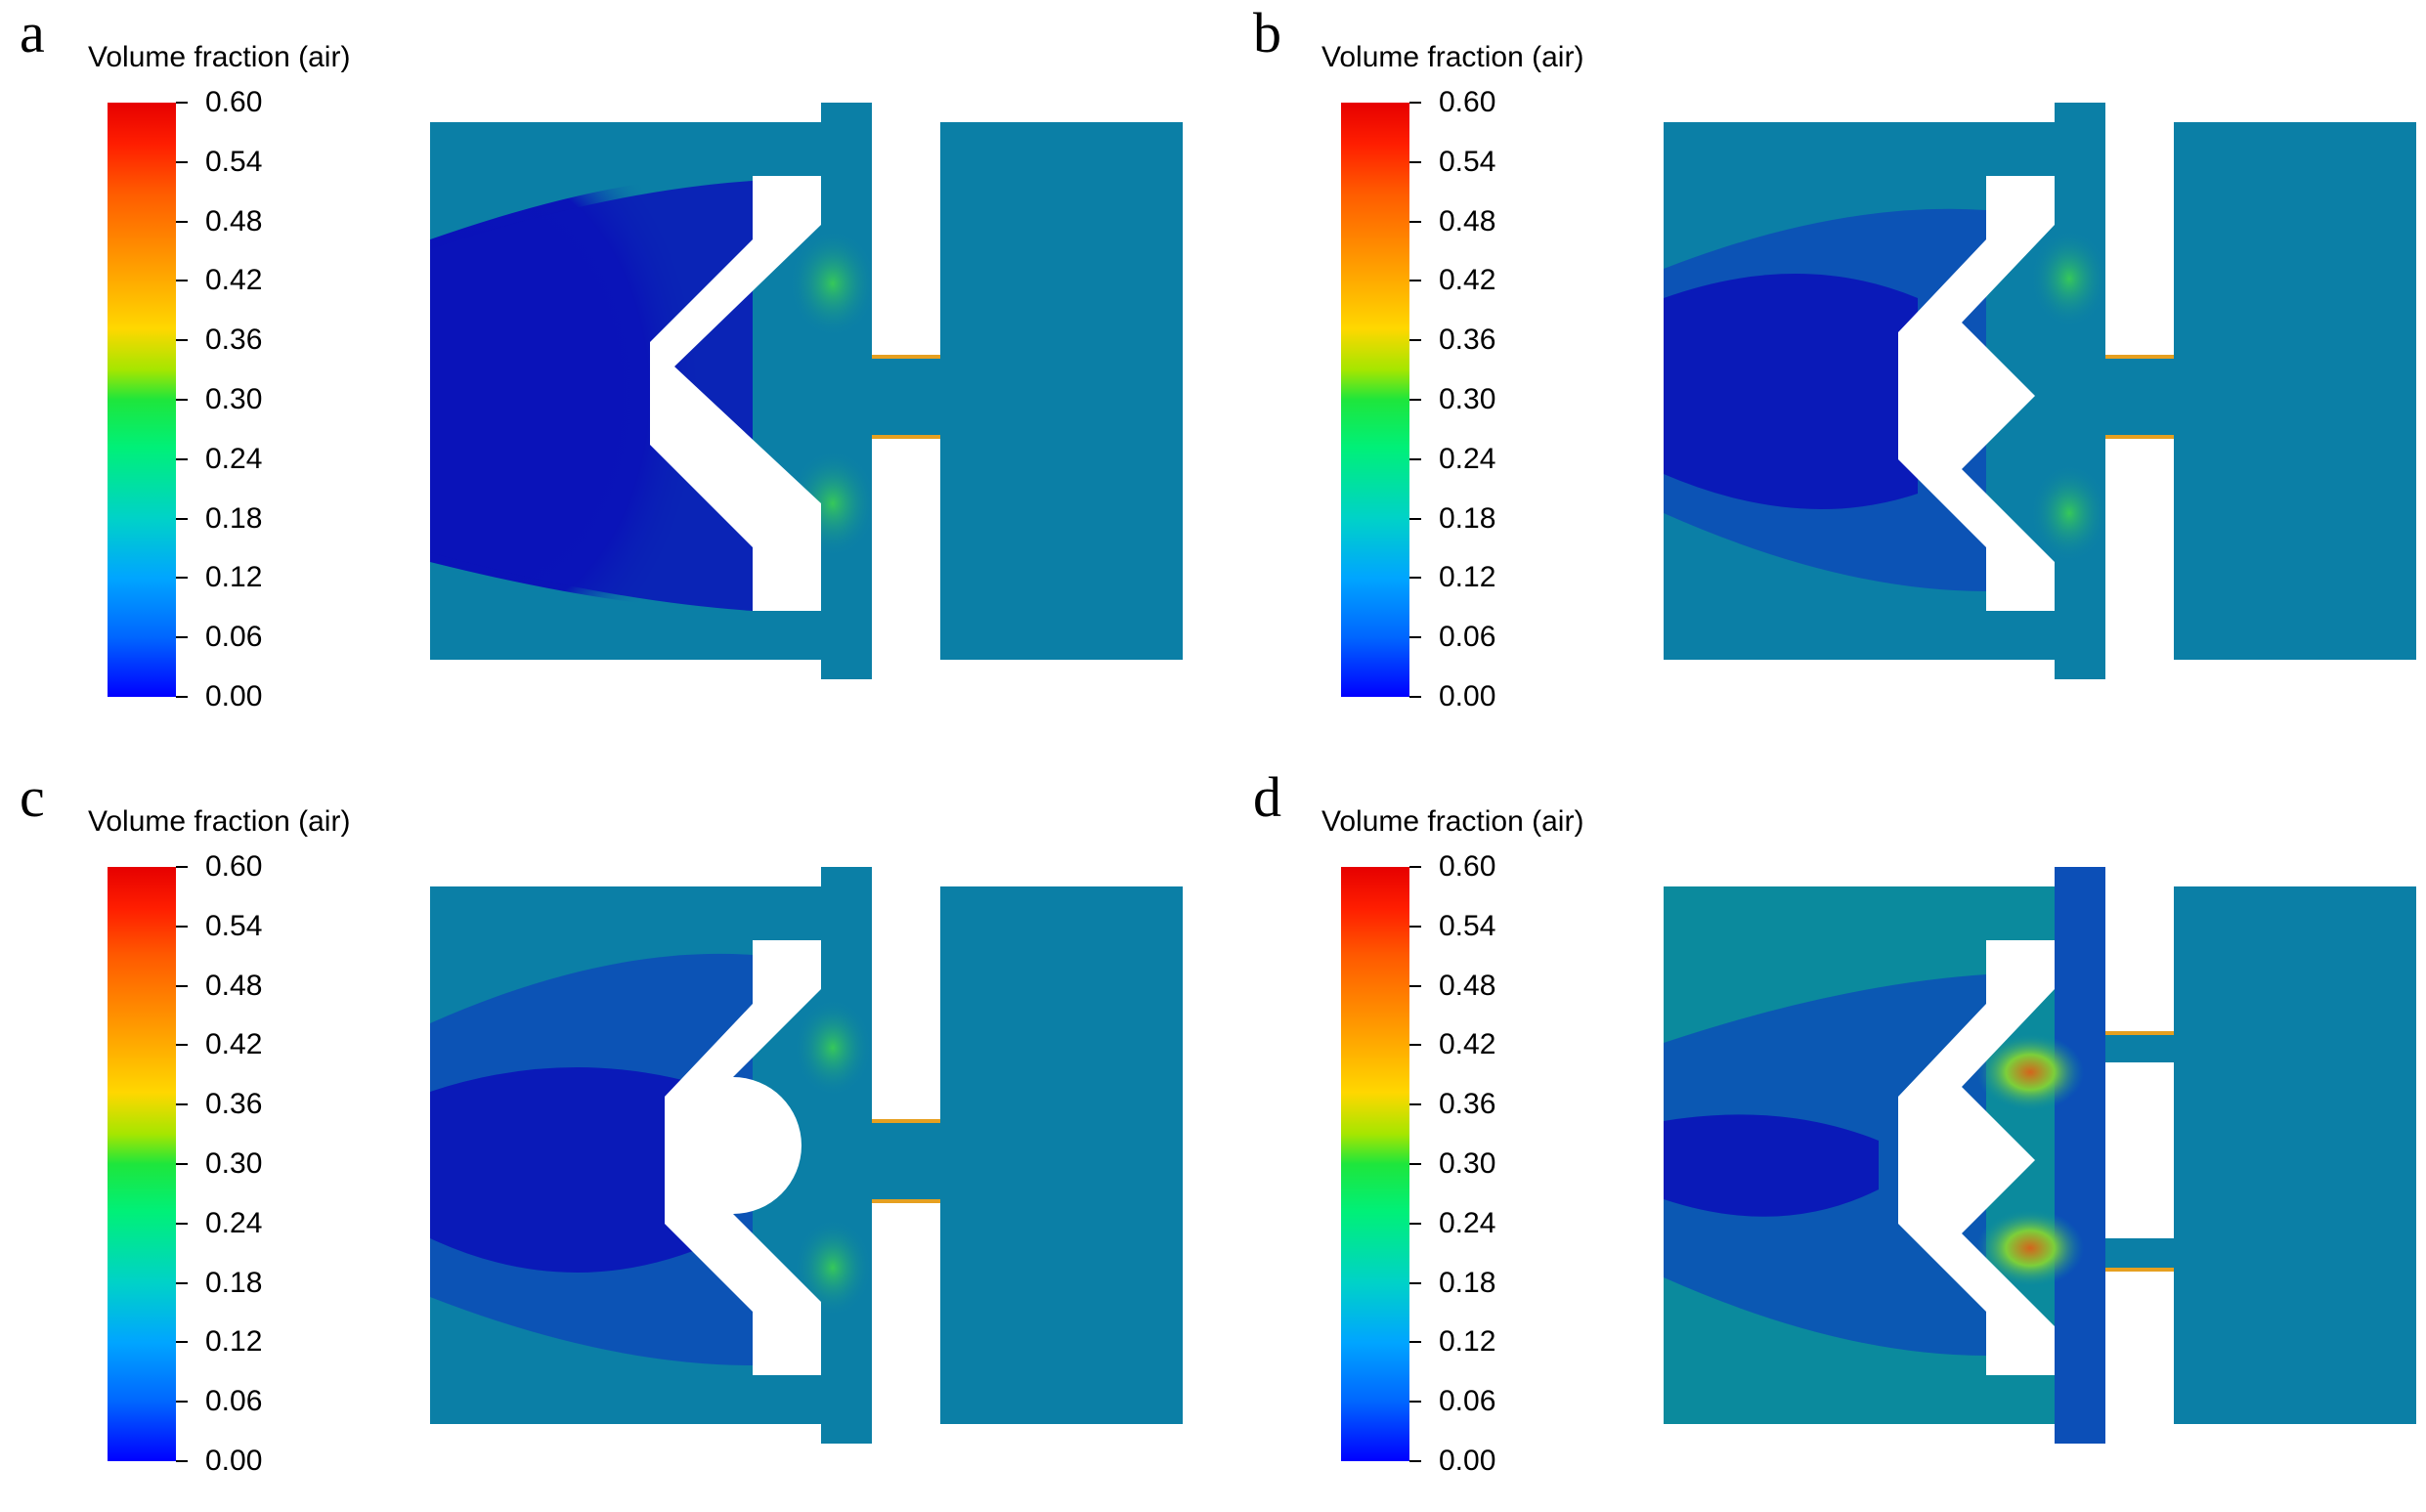 The height and width of the screenshot is (1512, 2426). What do you see at coordinates (32, 797) in the screenshot?
I see `panel-letter: c` at bounding box center [32, 797].